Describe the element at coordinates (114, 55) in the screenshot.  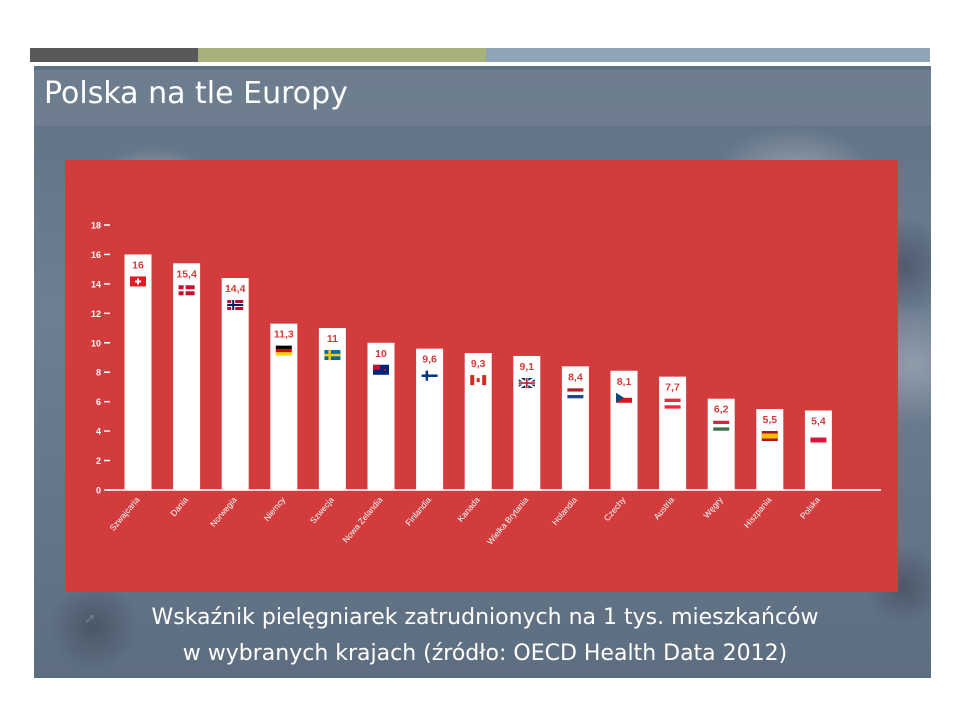
I see `decor-band-gray` at that location.